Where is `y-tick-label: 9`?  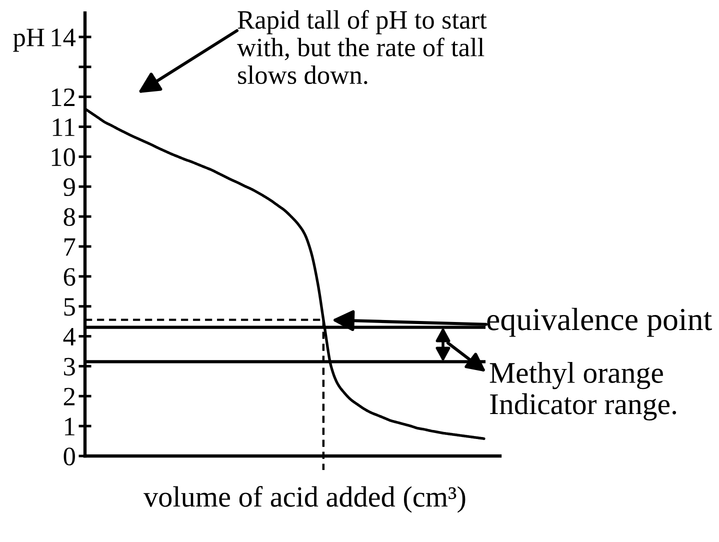 y-tick-label: 9 is located at coordinates (69, 187).